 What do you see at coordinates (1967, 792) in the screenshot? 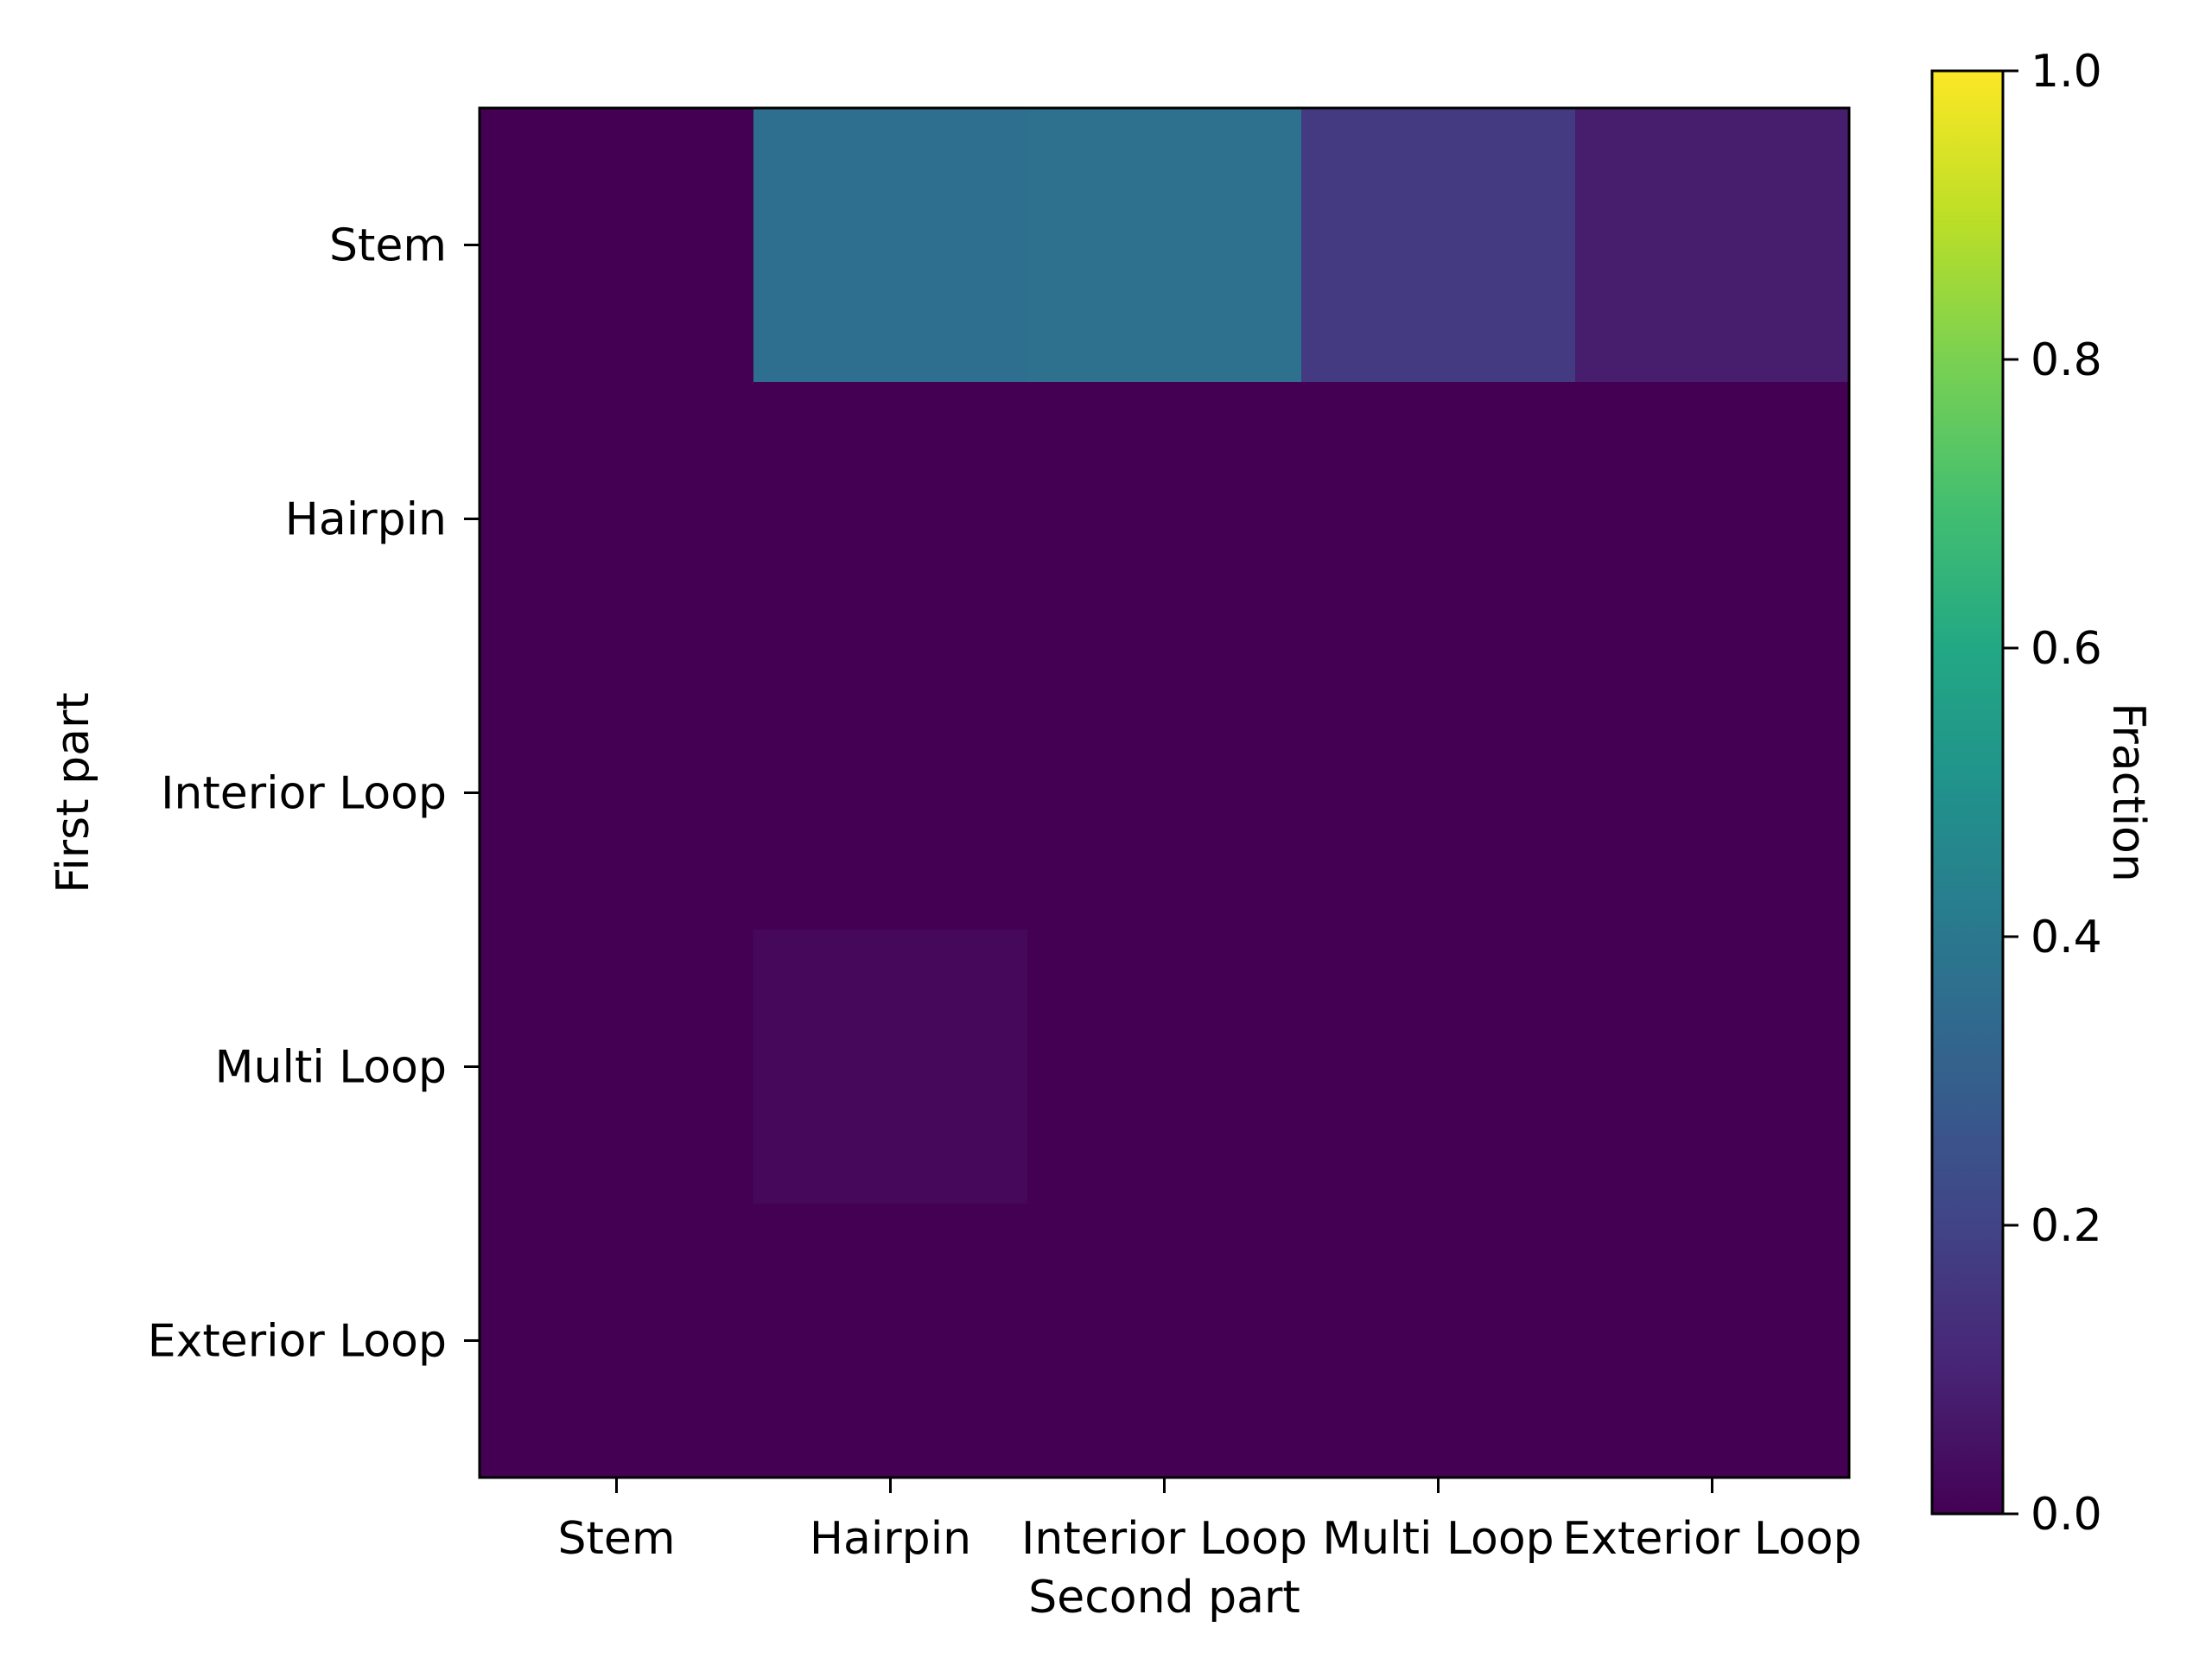
I see `colorbar-gradient` at bounding box center [1967, 792].